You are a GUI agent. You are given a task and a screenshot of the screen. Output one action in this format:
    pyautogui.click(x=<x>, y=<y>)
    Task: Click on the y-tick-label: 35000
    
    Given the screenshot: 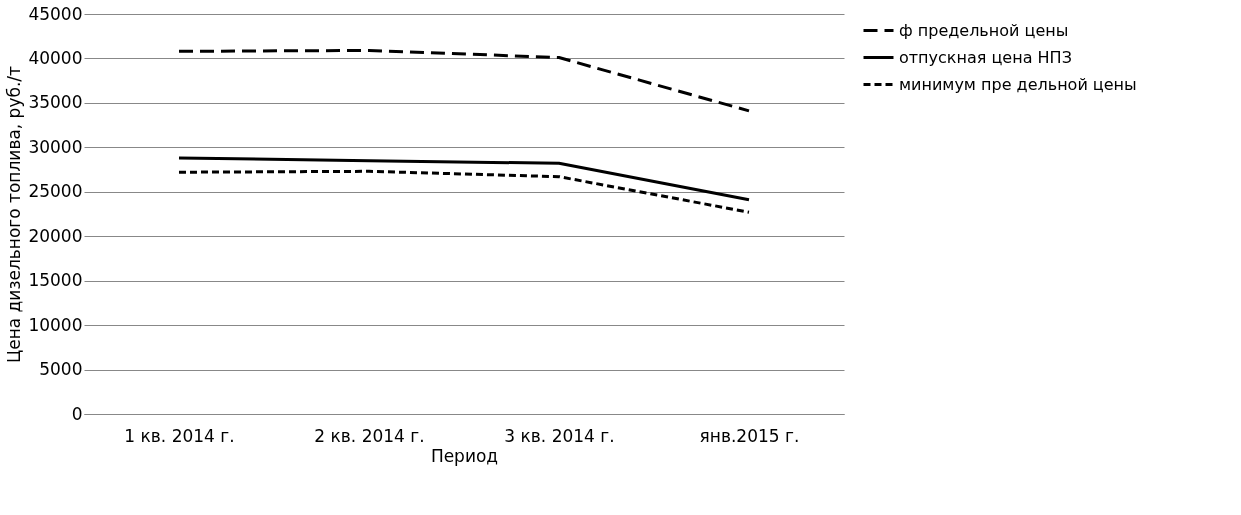 What is the action you would take?
    pyautogui.click(x=55, y=102)
    